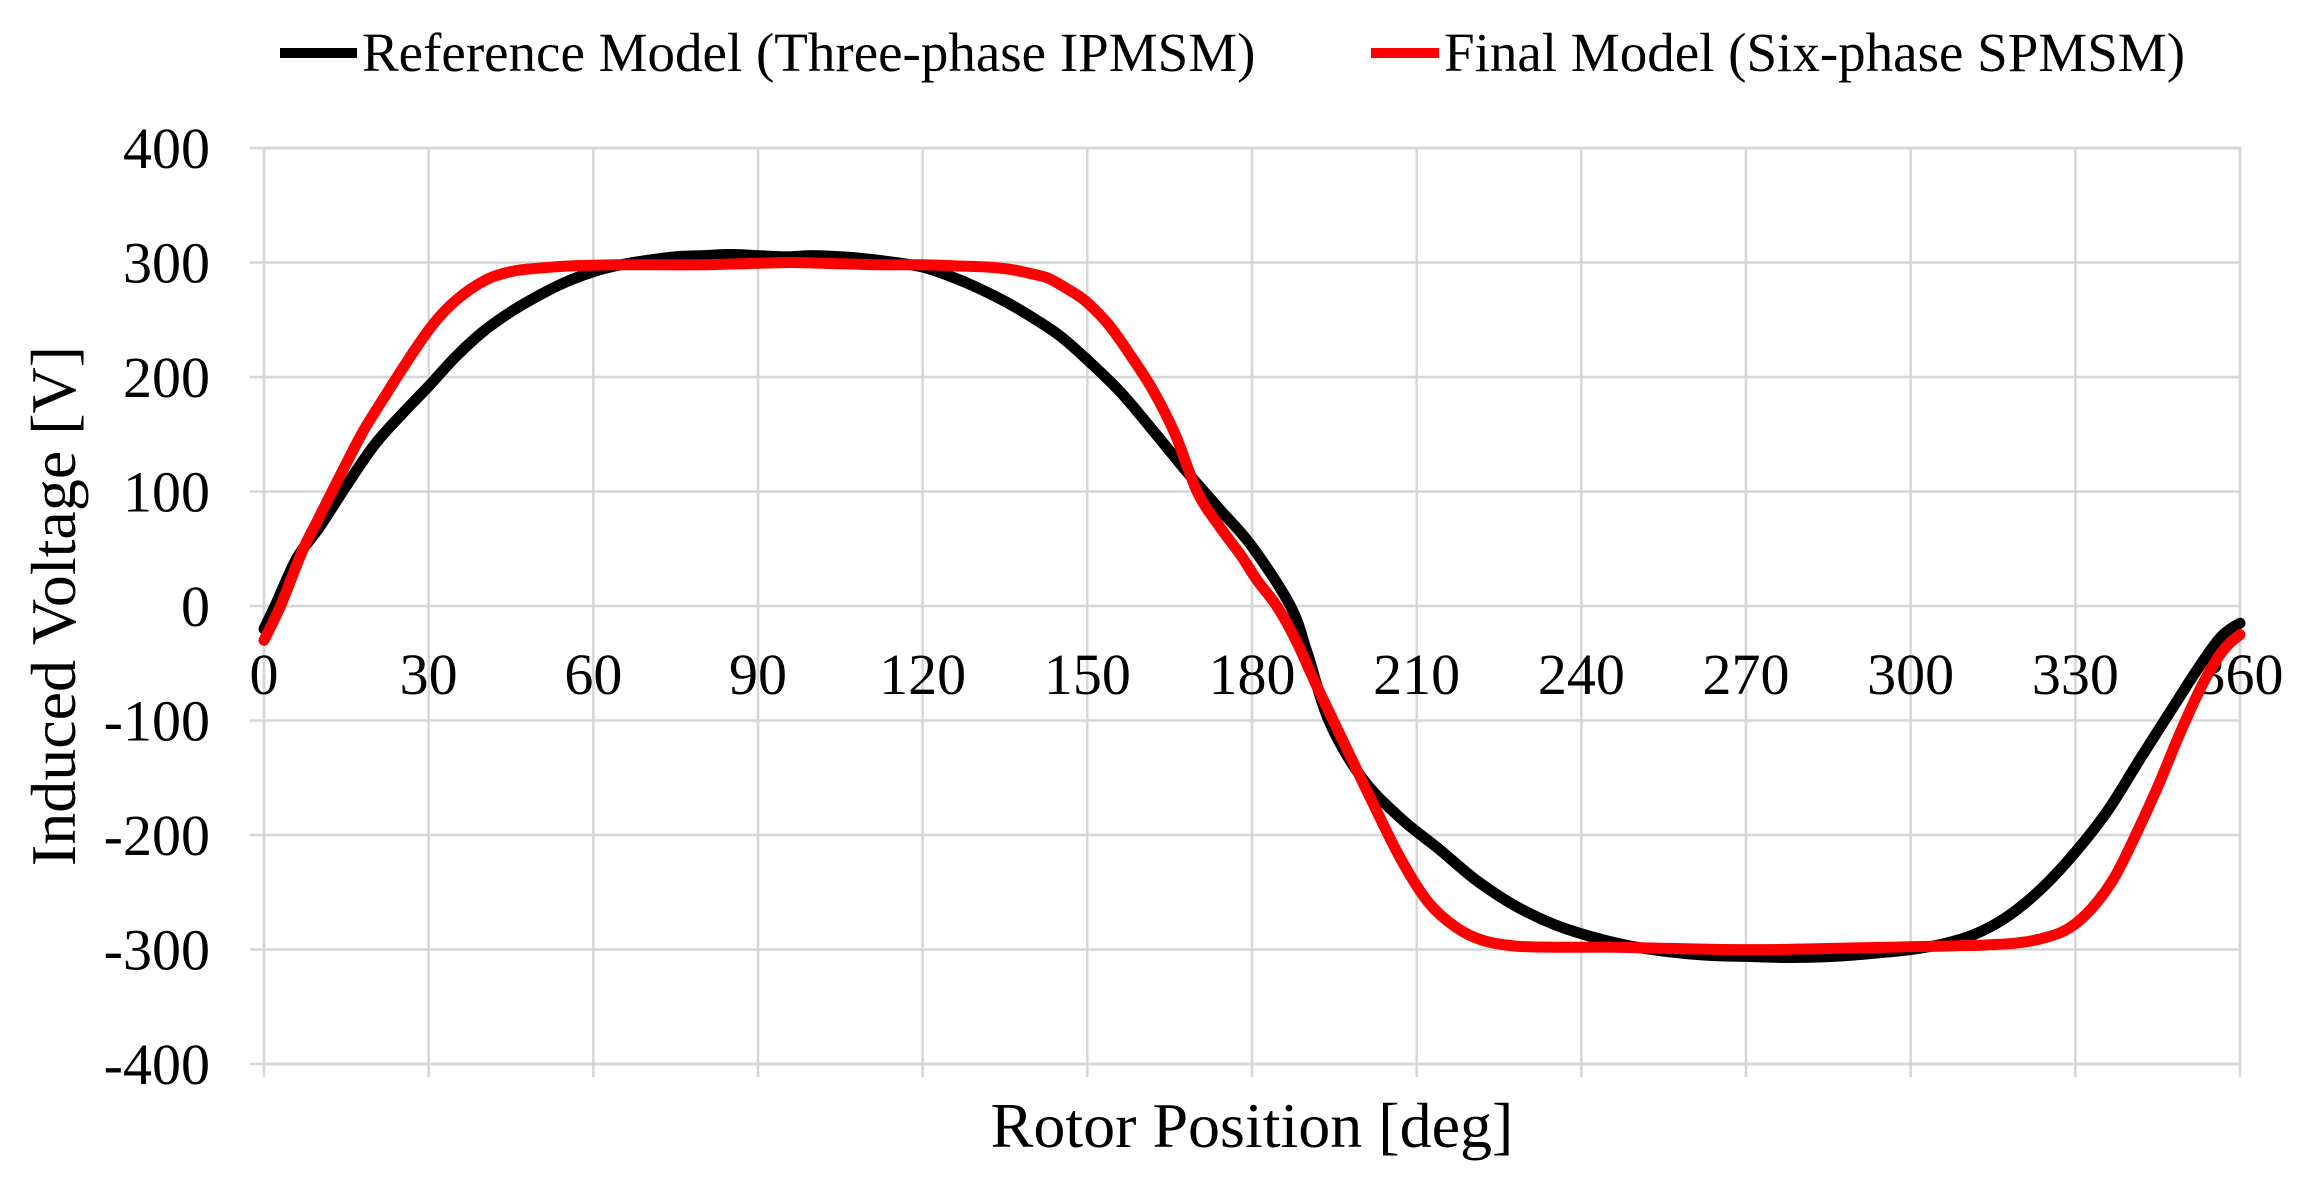  Describe the element at coordinates (166, 377) in the screenshot. I see `y-tick-label: 200` at that location.